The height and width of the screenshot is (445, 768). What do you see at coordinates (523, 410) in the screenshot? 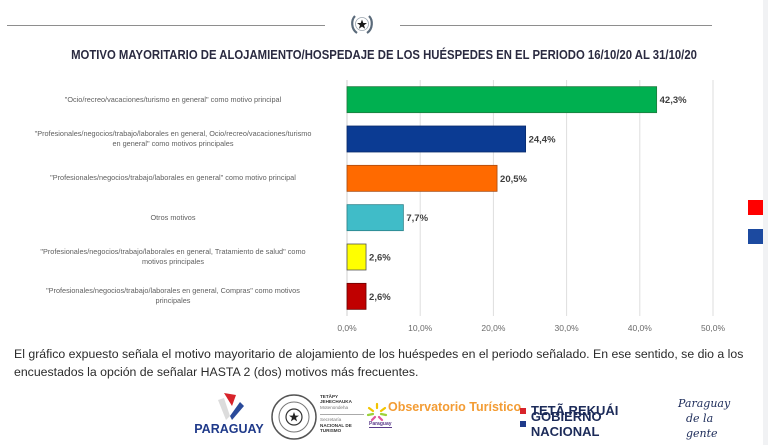
I see `red-square-icon` at bounding box center [523, 410].